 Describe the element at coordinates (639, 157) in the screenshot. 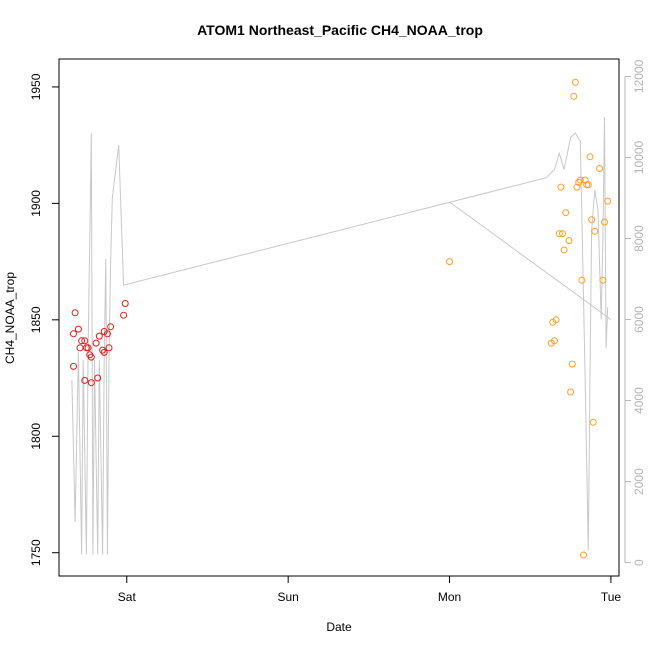

I see `y2-tick-label: 10000` at that location.